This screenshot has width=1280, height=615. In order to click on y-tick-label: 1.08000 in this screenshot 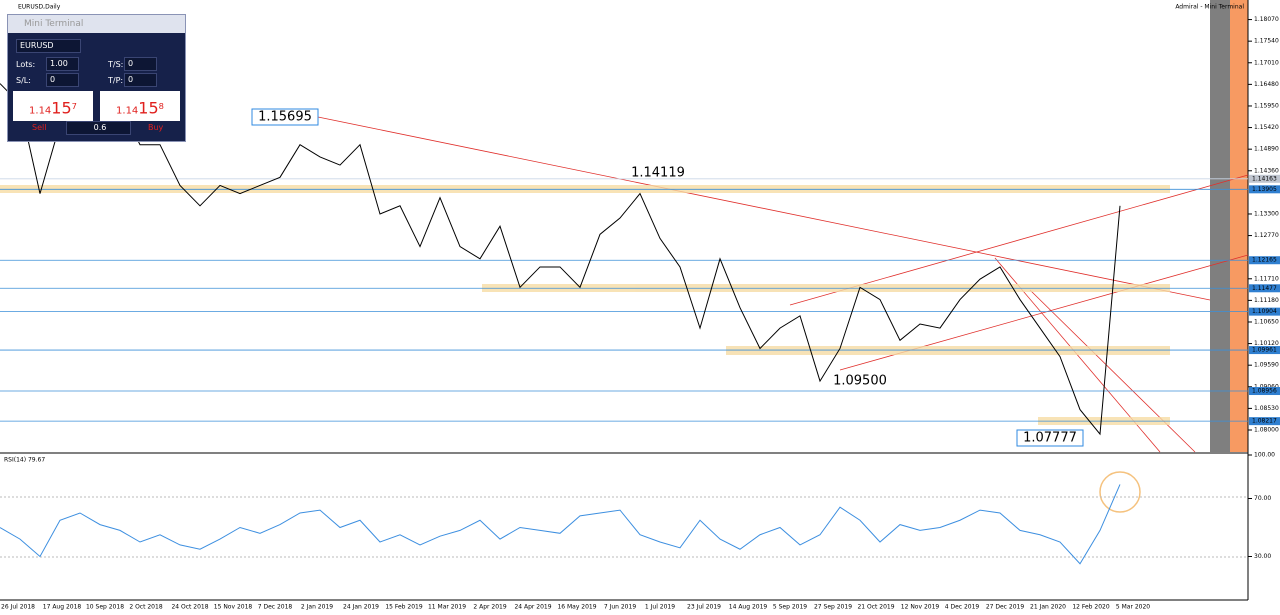, I will do `click(1266, 429)`.